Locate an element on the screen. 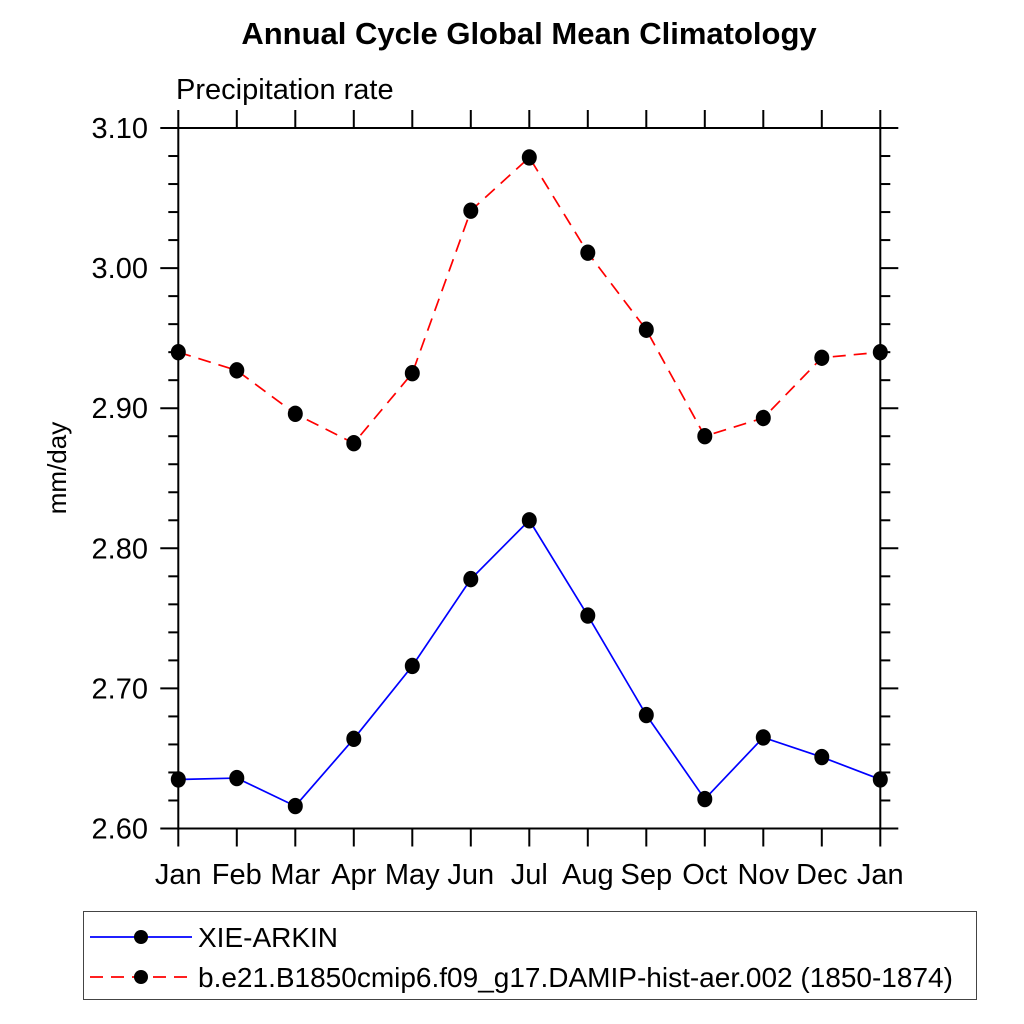 Image resolution: width=1024 pixels, height=1024 pixels. chart-subtitle: Precipitation rate is located at coordinates (285, 90).